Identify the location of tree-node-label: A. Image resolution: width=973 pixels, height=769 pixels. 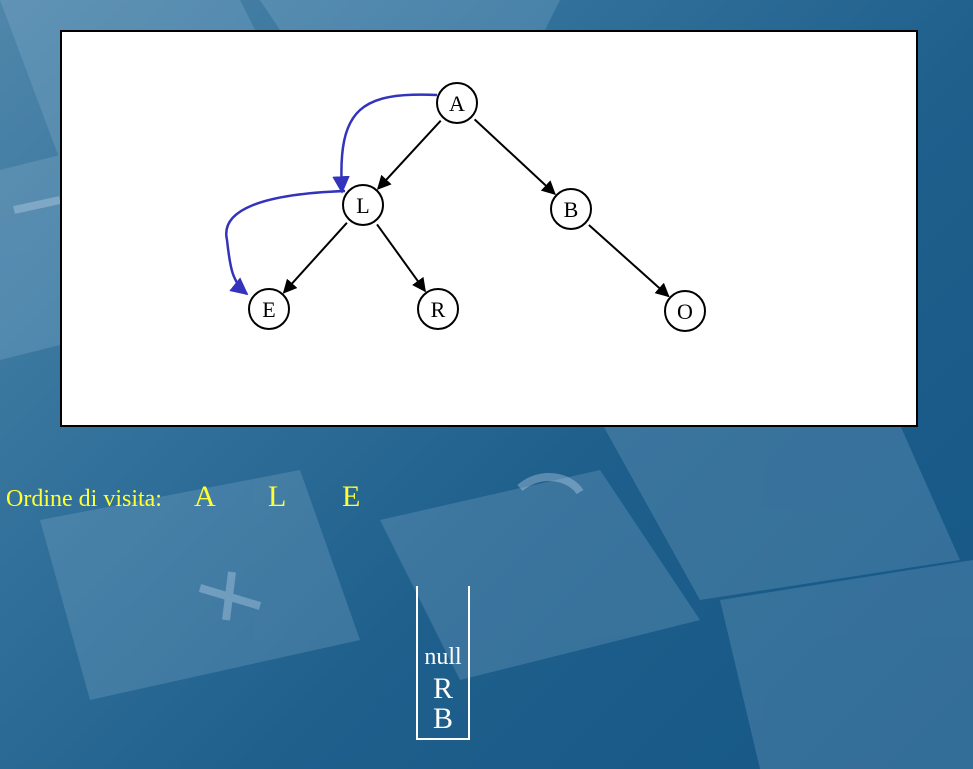
(457, 103).